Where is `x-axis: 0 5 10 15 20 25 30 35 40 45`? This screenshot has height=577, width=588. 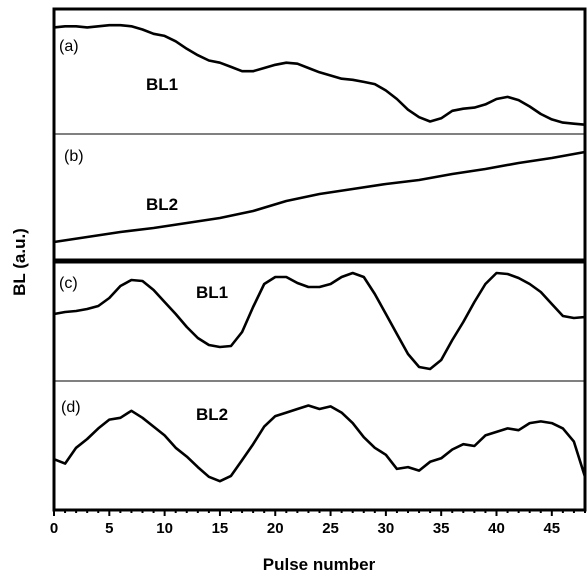 x-axis: 0 5 10 15 20 25 30 35 40 45 is located at coordinates (318, 523).